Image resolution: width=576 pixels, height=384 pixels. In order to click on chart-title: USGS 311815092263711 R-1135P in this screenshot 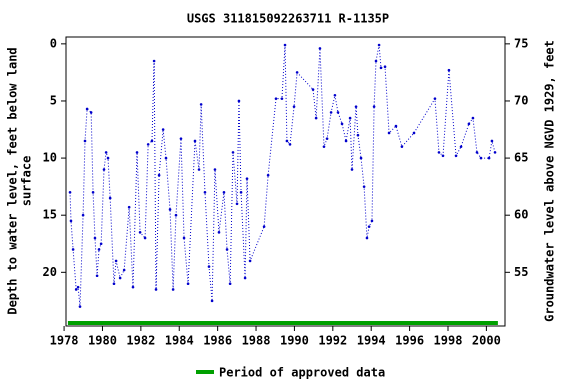, I will do `click(288, 19)`.